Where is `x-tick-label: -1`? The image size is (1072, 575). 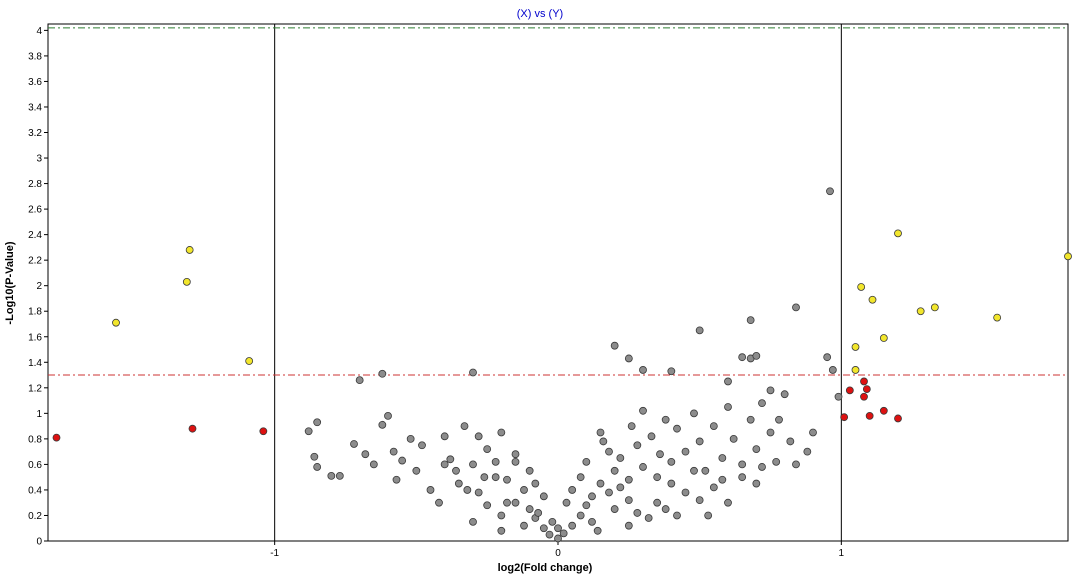
x-tick-label: -1 is located at coordinates (274, 553).